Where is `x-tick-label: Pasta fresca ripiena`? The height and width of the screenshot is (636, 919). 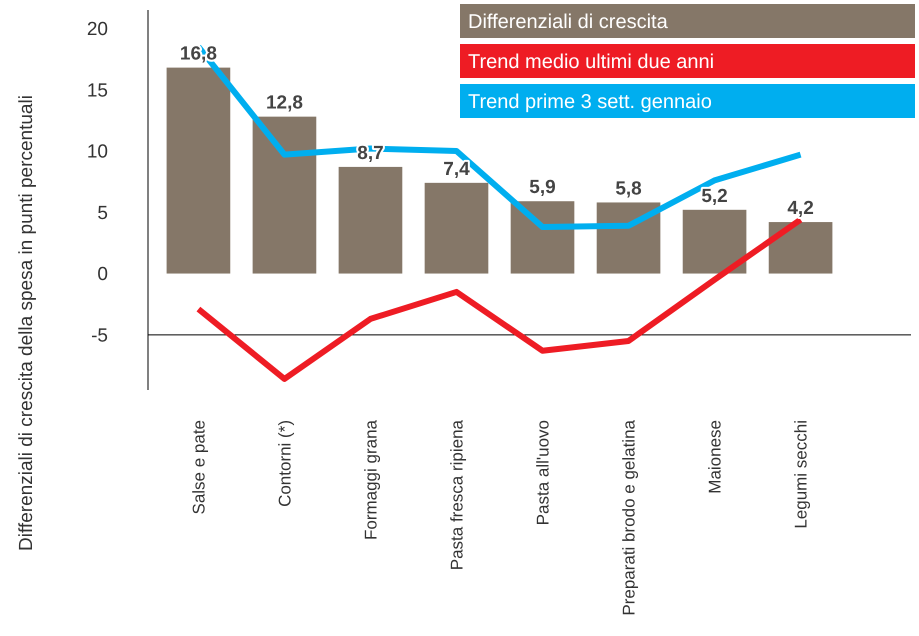
x-tick-label: Pasta fresca ripiena is located at coordinates (456, 494).